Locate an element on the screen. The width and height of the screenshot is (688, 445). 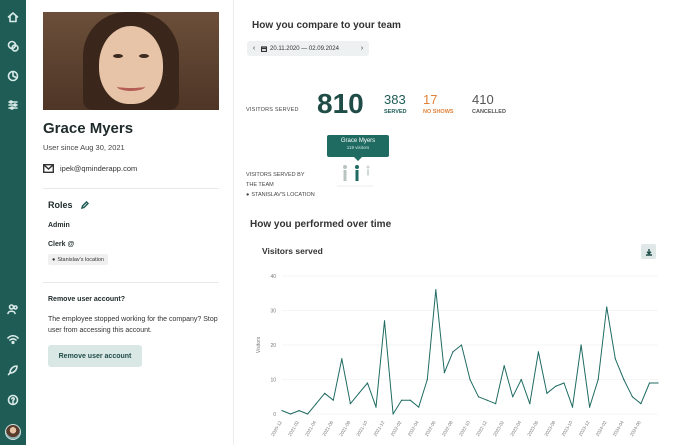
x-tick-label: 2023-02 is located at coordinates (498, 428).